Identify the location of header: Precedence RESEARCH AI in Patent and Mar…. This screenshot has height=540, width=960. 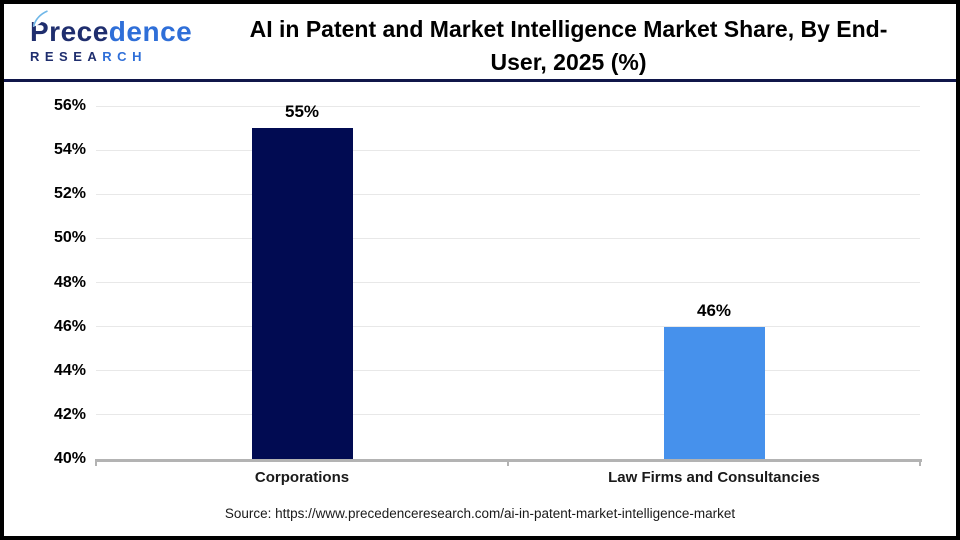
(480, 41).